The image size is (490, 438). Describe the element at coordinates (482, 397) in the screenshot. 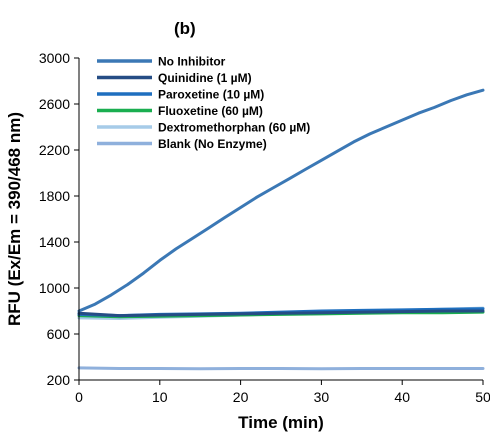

I see `x-tick-label: 50` at that location.